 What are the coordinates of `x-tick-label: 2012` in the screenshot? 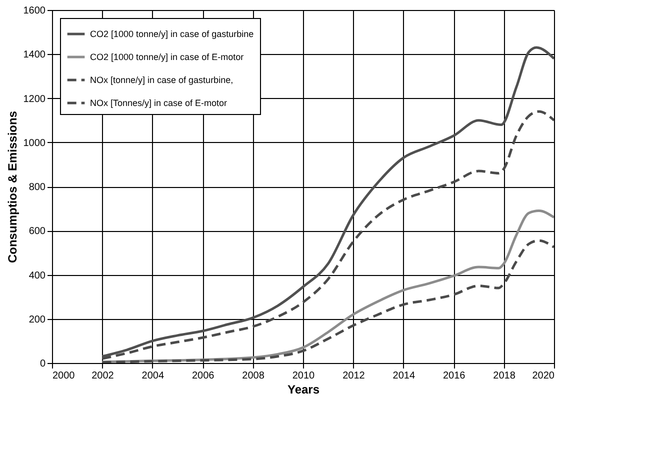 It's located at (354, 376).